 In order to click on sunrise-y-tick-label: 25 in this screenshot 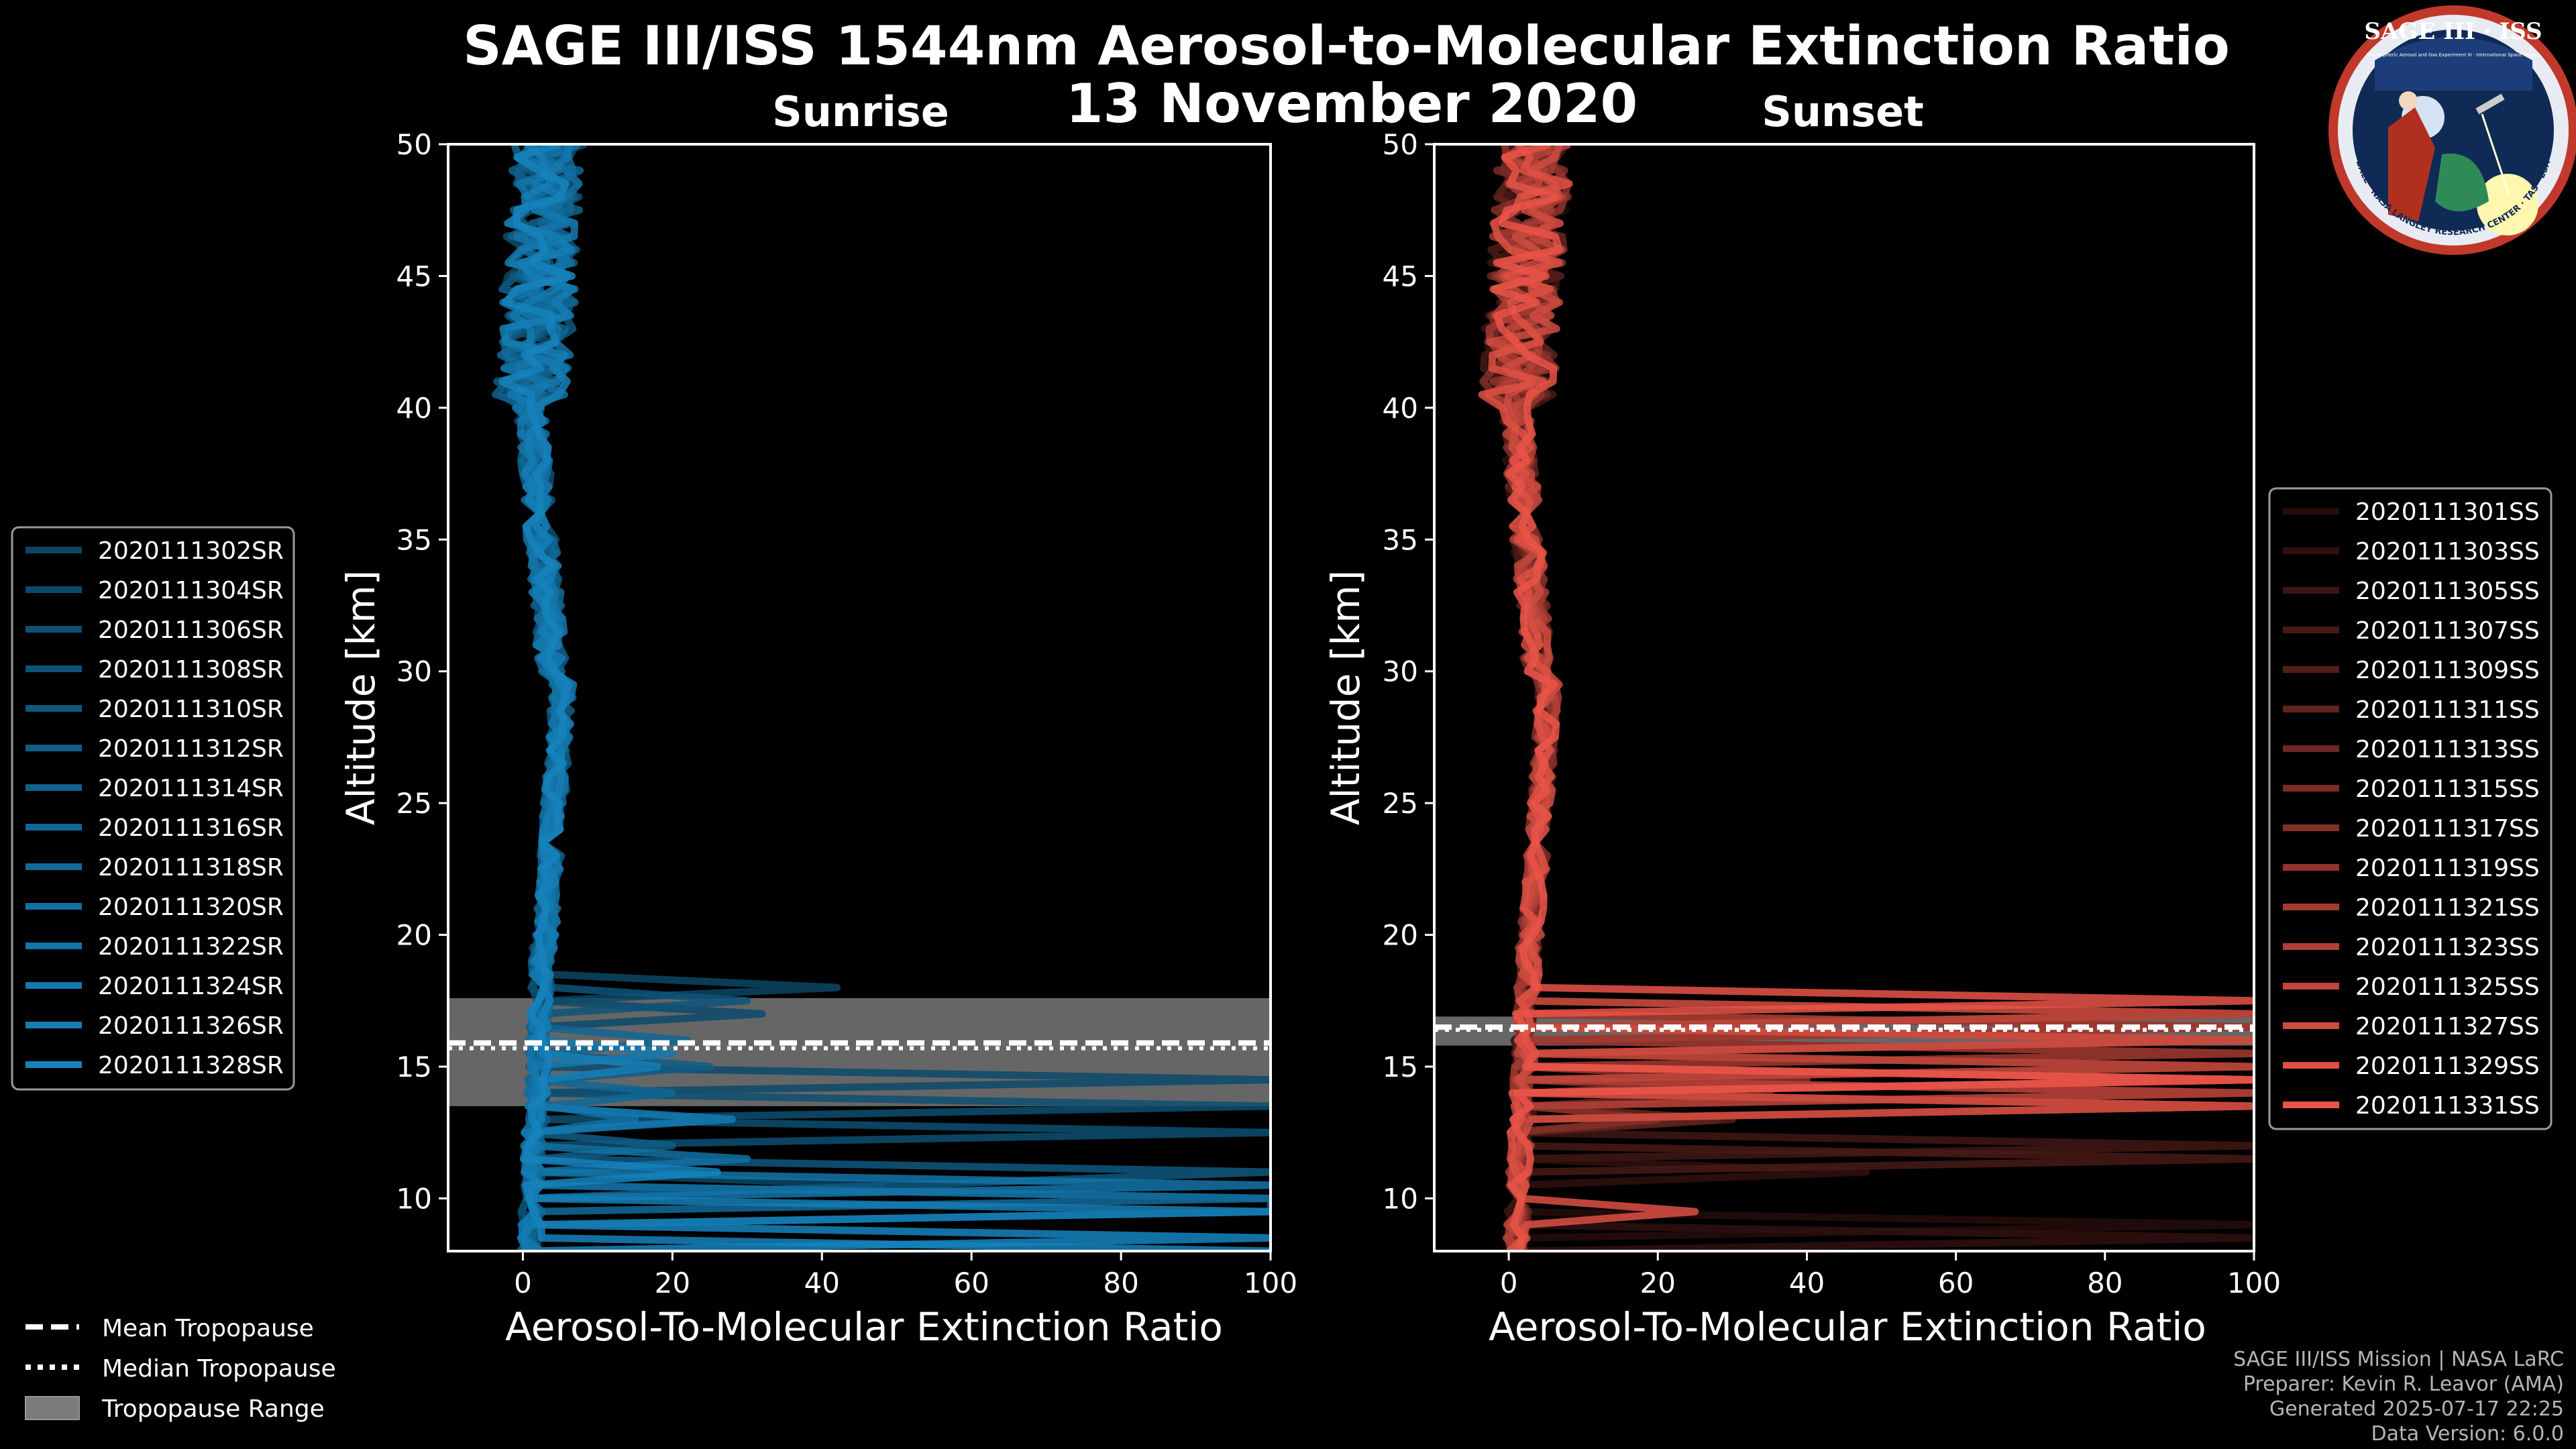, I will do `click(414, 803)`.